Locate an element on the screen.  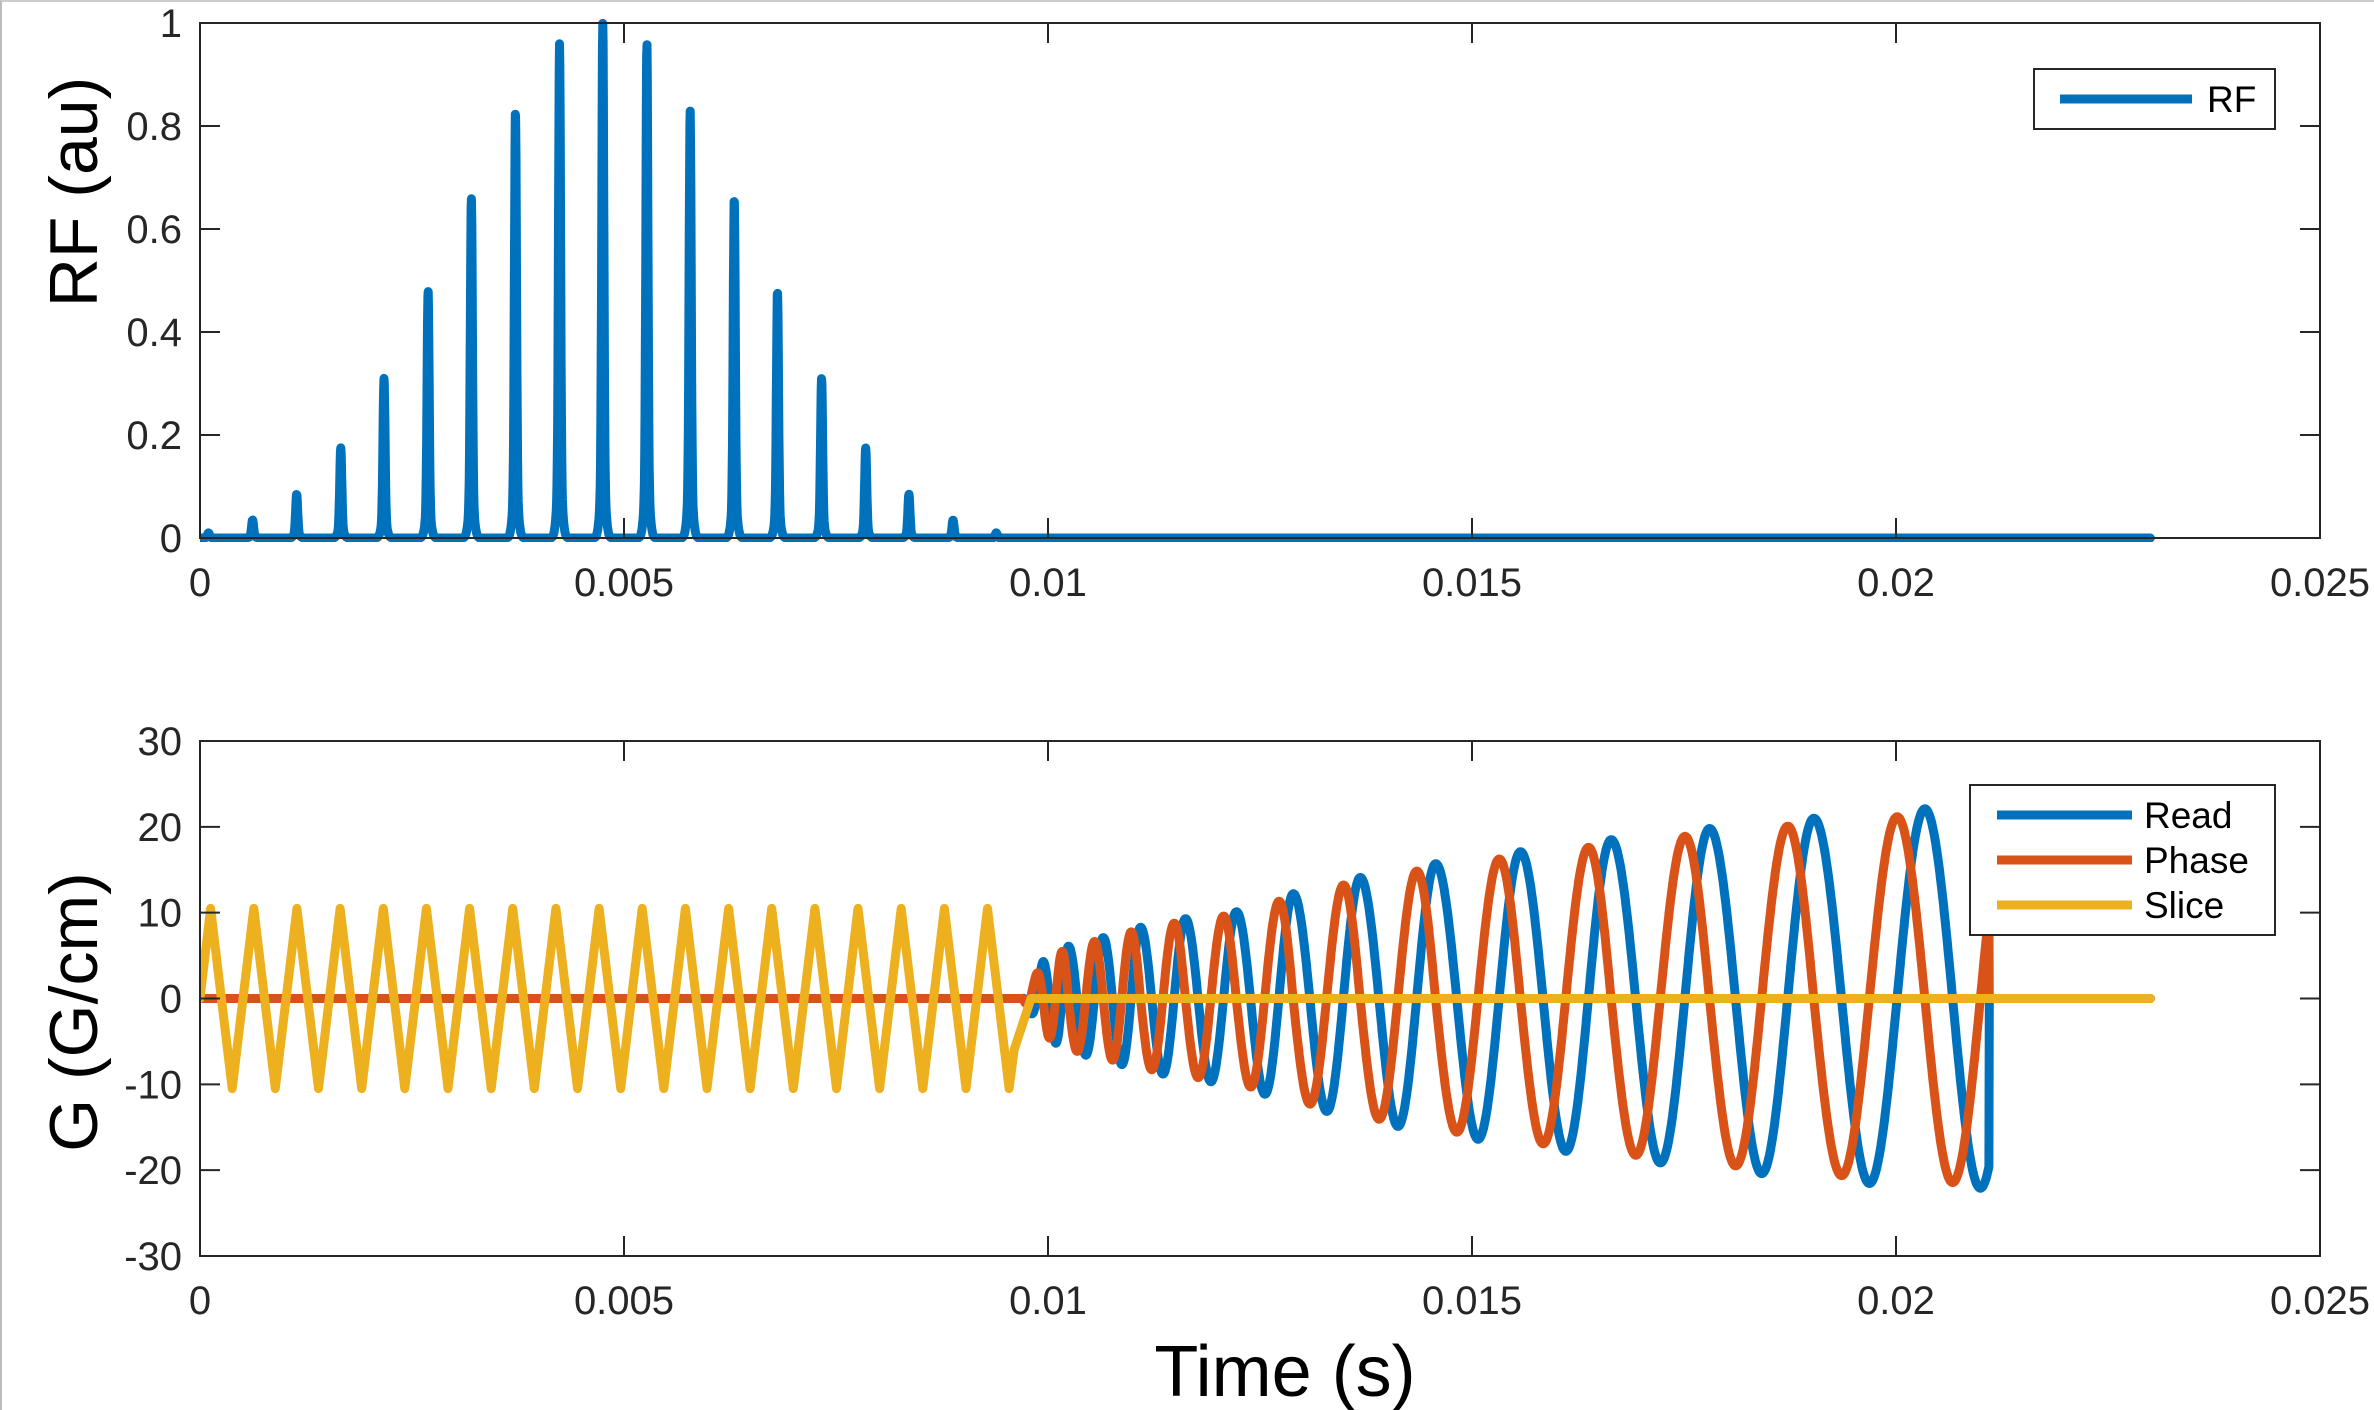
y-tick-label: -30 is located at coordinates (153, 1257).